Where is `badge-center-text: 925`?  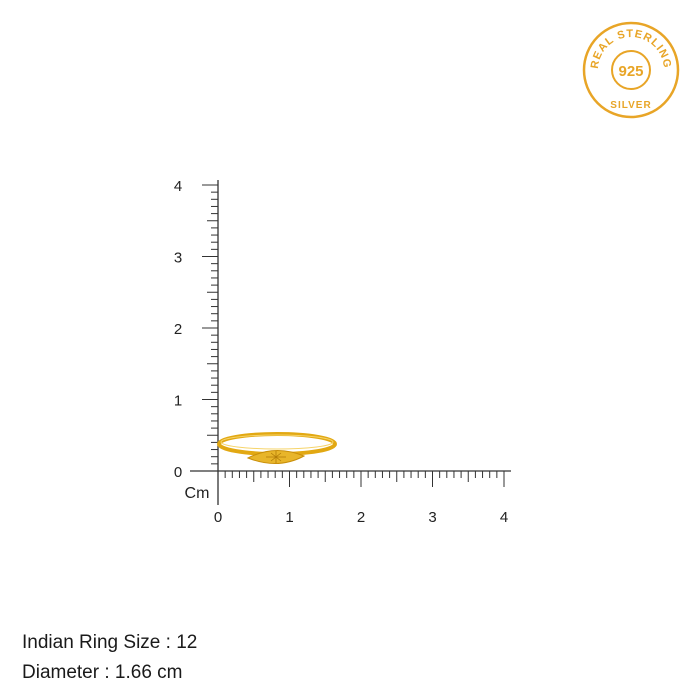 badge-center-text: 925 is located at coordinates (630, 71).